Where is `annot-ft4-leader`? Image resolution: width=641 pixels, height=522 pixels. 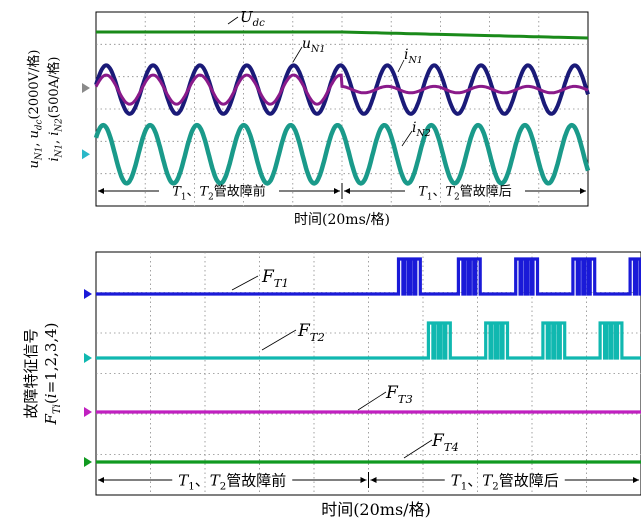 annot-ft4-leader is located at coordinates (418, 449).